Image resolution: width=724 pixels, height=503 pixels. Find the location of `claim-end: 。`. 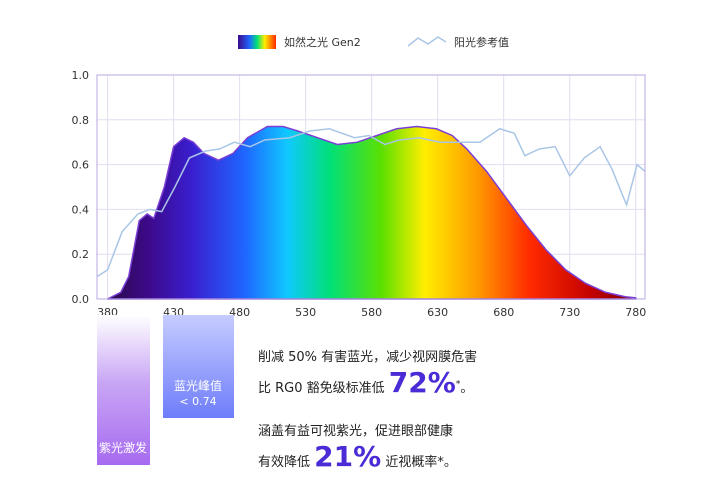

claim-end: 。 is located at coordinates (467, 388).